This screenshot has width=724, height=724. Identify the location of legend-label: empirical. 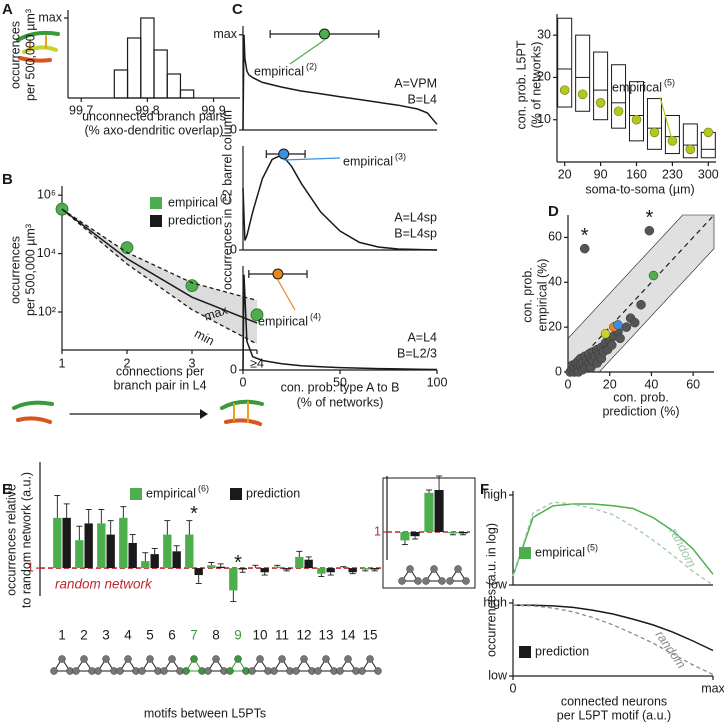
(171, 493).